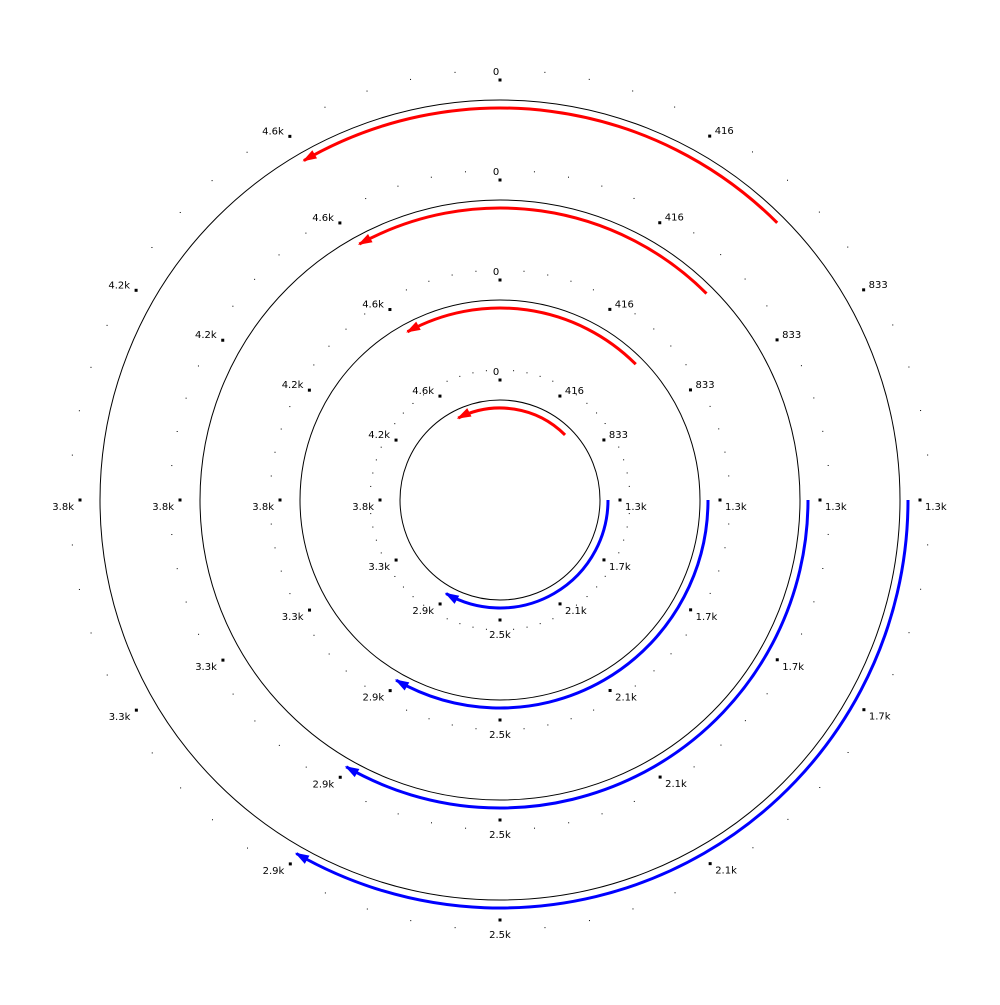 The image size is (1000, 1005). What do you see at coordinates (323, 784) in the screenshot?
I see `tick-label: 2.9k` at bounding box center [323, 784].